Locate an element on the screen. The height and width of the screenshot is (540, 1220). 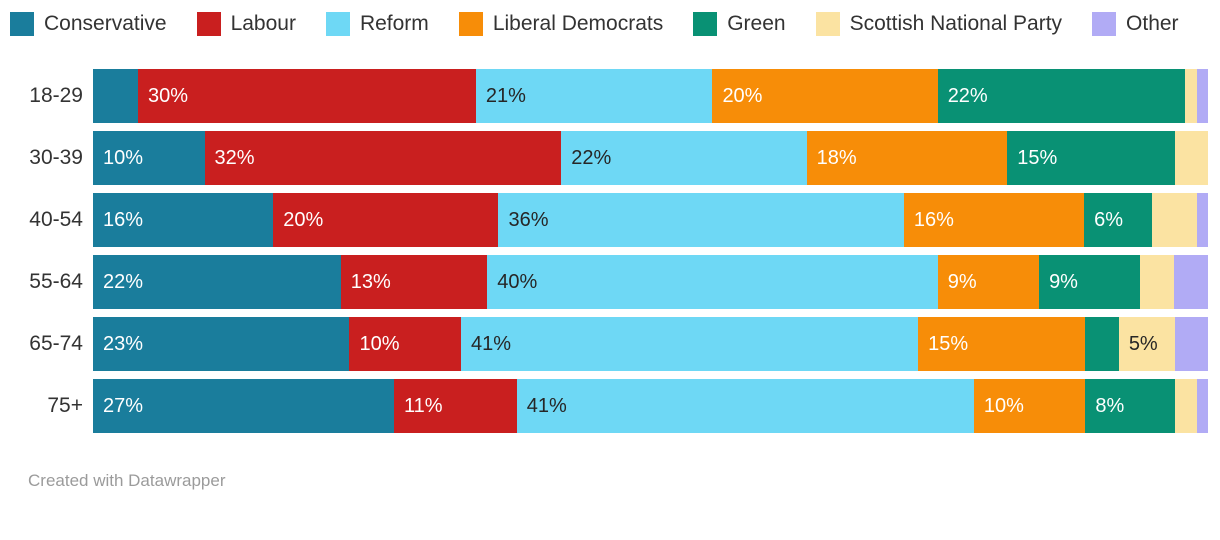
segment-value-label: 27% is located at coordinates (123, 406).